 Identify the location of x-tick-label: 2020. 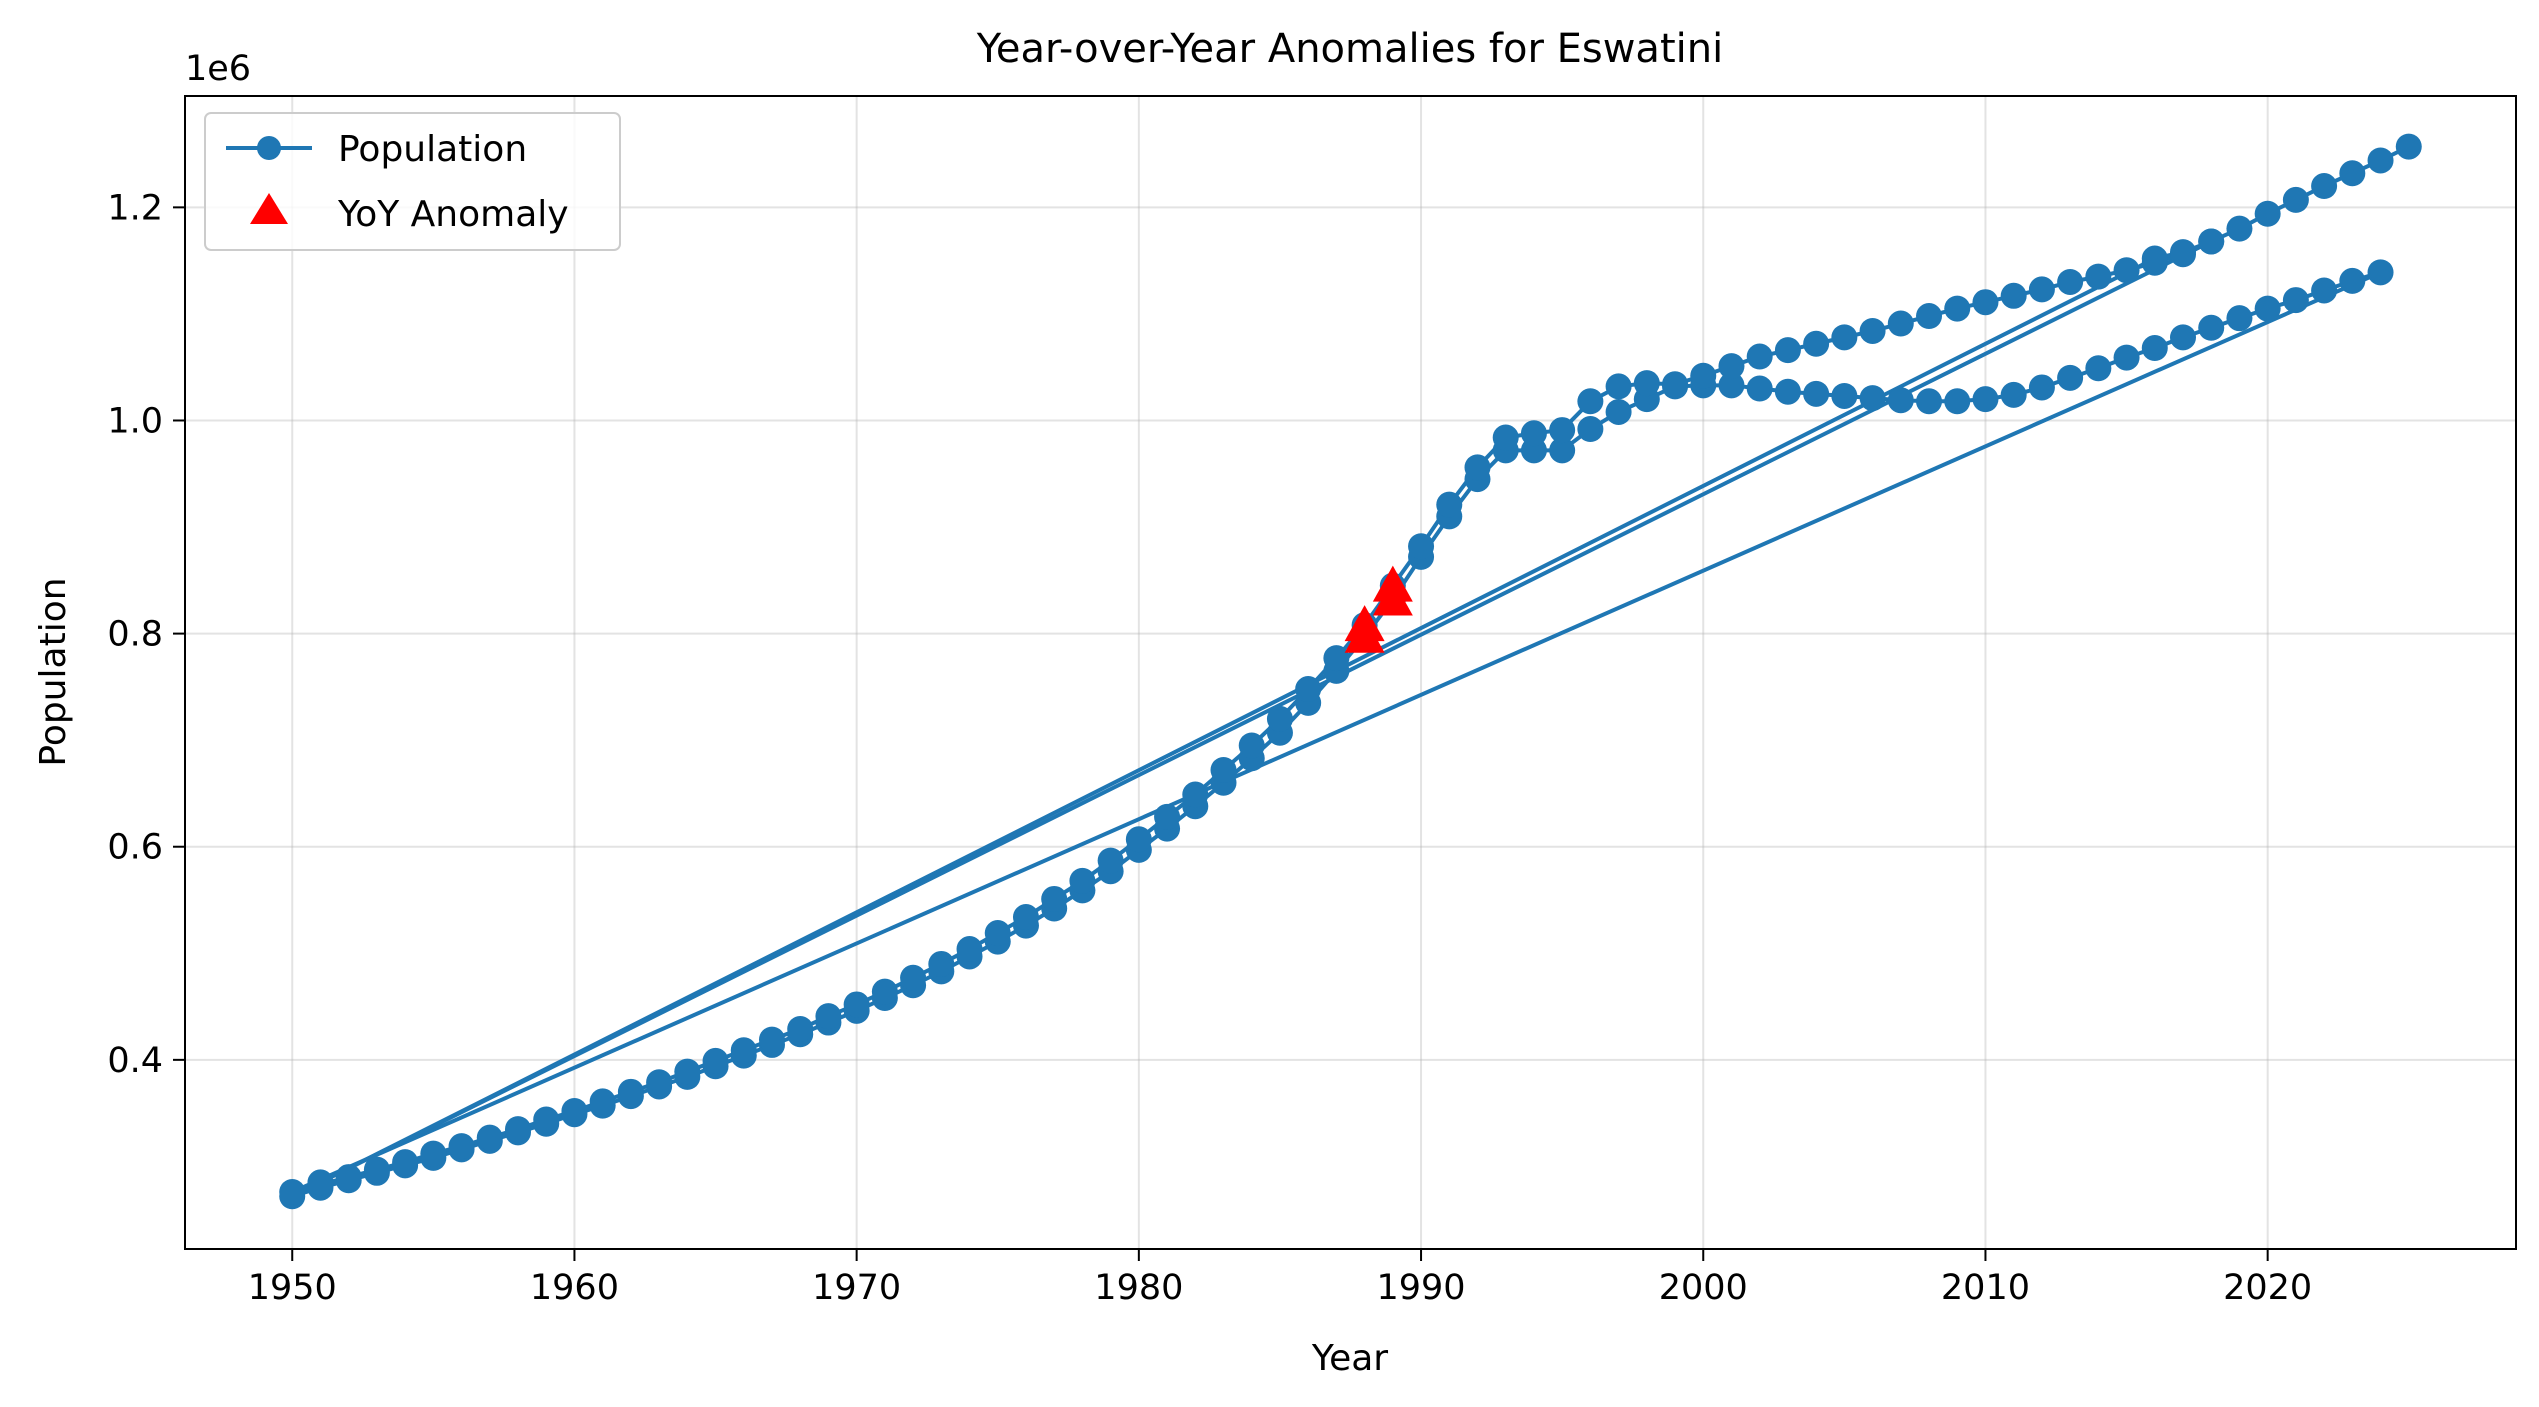
(2267, 1288).